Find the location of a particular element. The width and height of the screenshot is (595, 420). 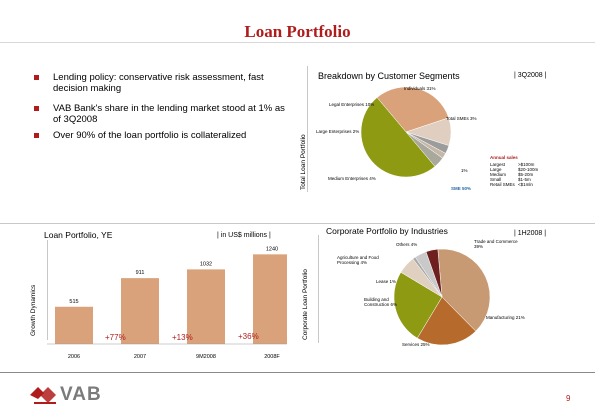

segment-label-total-smes: Total SMEs 3% is located at coordinates (461, 118).